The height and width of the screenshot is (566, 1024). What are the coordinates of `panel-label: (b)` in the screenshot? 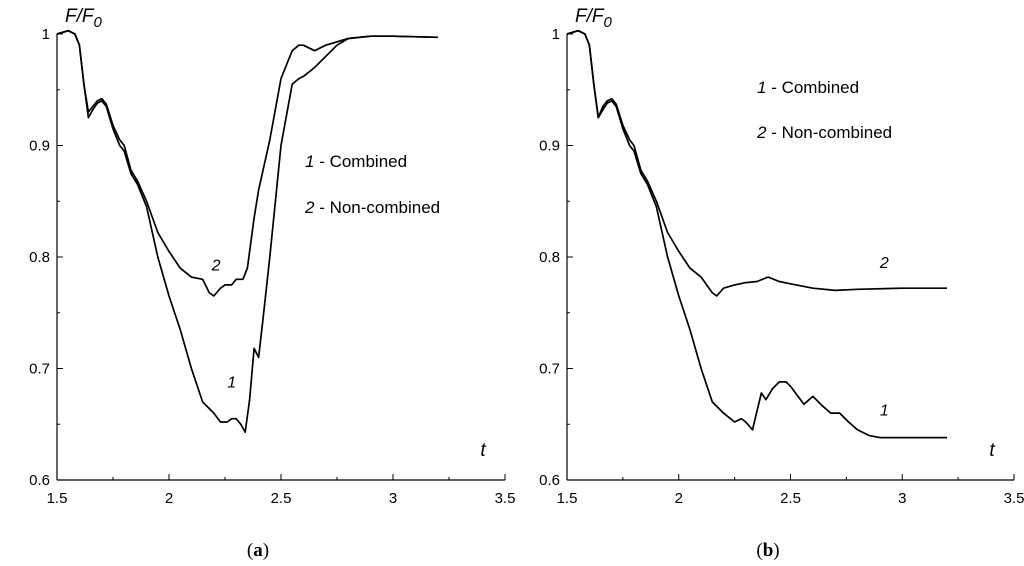 It's located at (767, 550).